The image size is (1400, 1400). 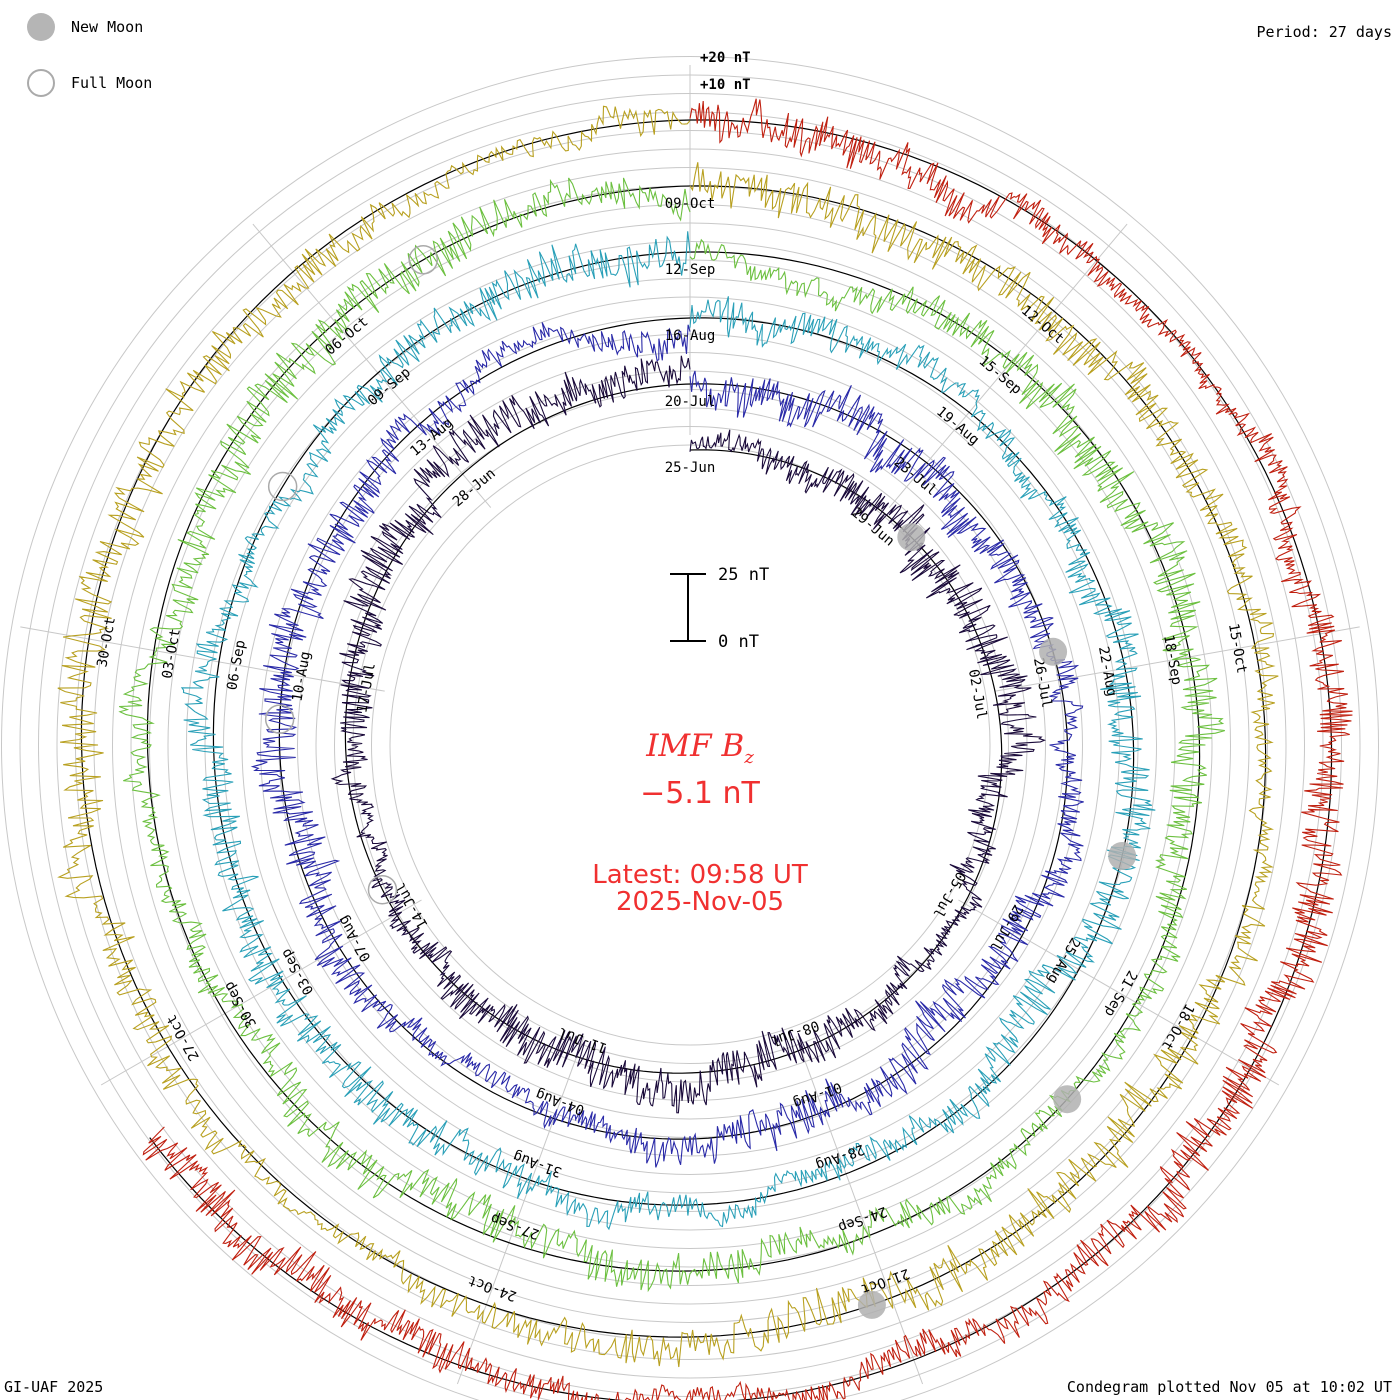 What do you see at coordinates (977, 694) in the screenshot?
I see `date-label: 02-Jul` at bounding box center [977, 694].